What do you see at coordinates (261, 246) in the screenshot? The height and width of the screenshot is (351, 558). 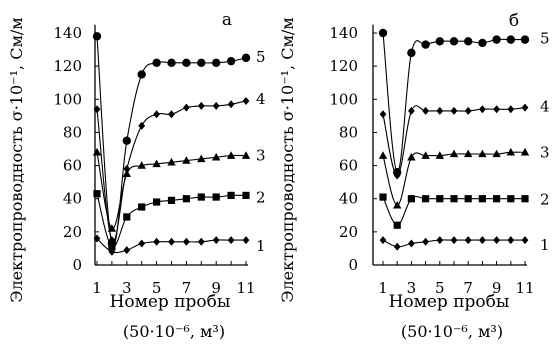 I see `panel-a-curve-label-1: 1` at bounding box center [261, 246].